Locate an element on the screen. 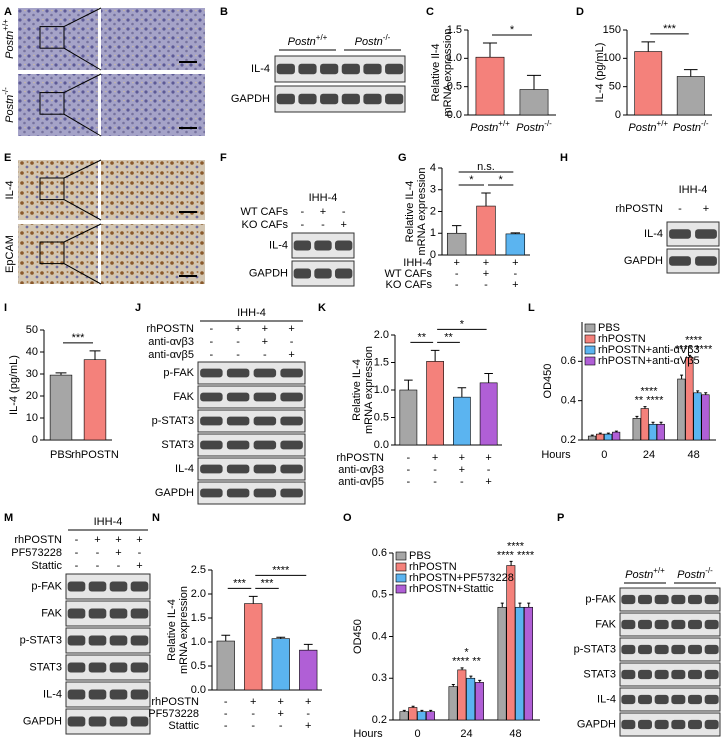 The image size is (723, 746). condition-label: anti-αvβ3 is located at coordinates (361, 470).